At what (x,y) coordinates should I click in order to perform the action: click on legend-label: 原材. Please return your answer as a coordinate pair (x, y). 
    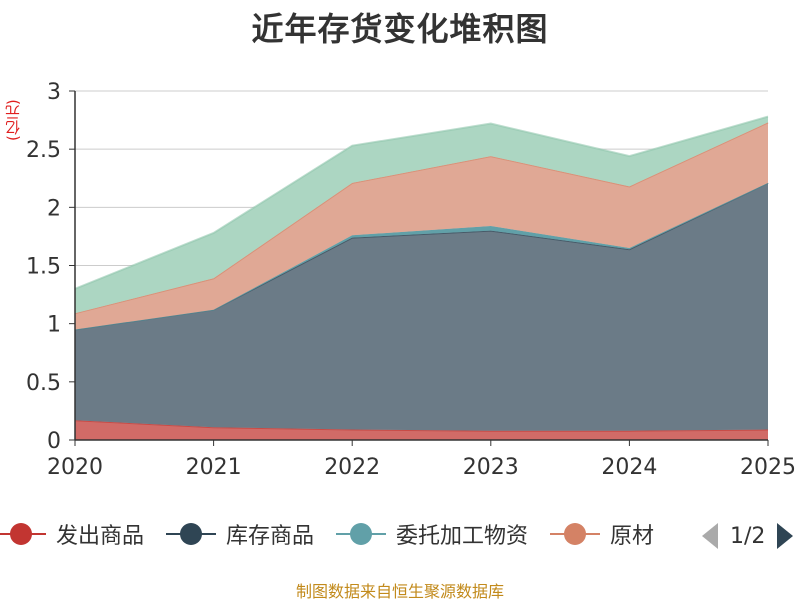
    Looking at the image, I should click on (632, 536).